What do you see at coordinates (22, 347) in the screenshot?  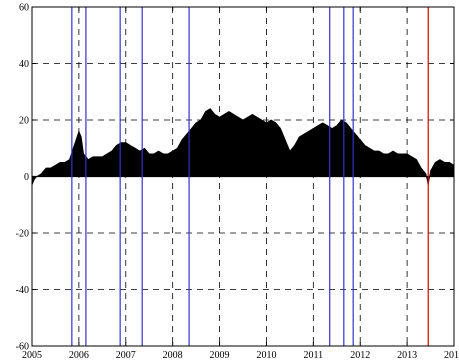 I see `y-tick-label: -60` at bounding box center [22, 347].